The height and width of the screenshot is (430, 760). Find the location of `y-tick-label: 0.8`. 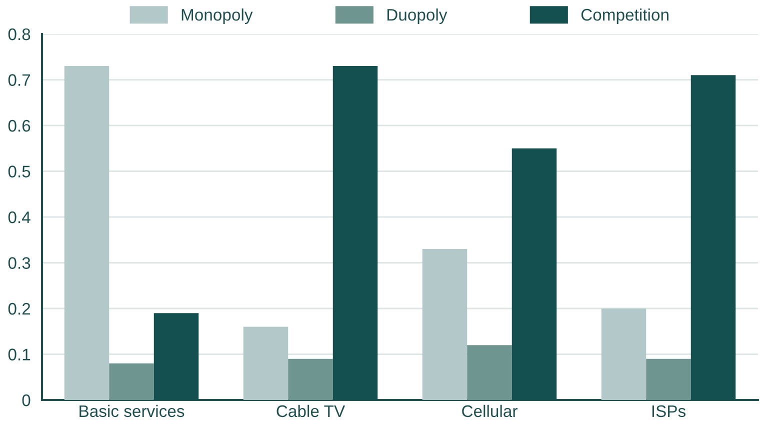

y-tick-label: 0.8 is located at coordinates (19, 34).